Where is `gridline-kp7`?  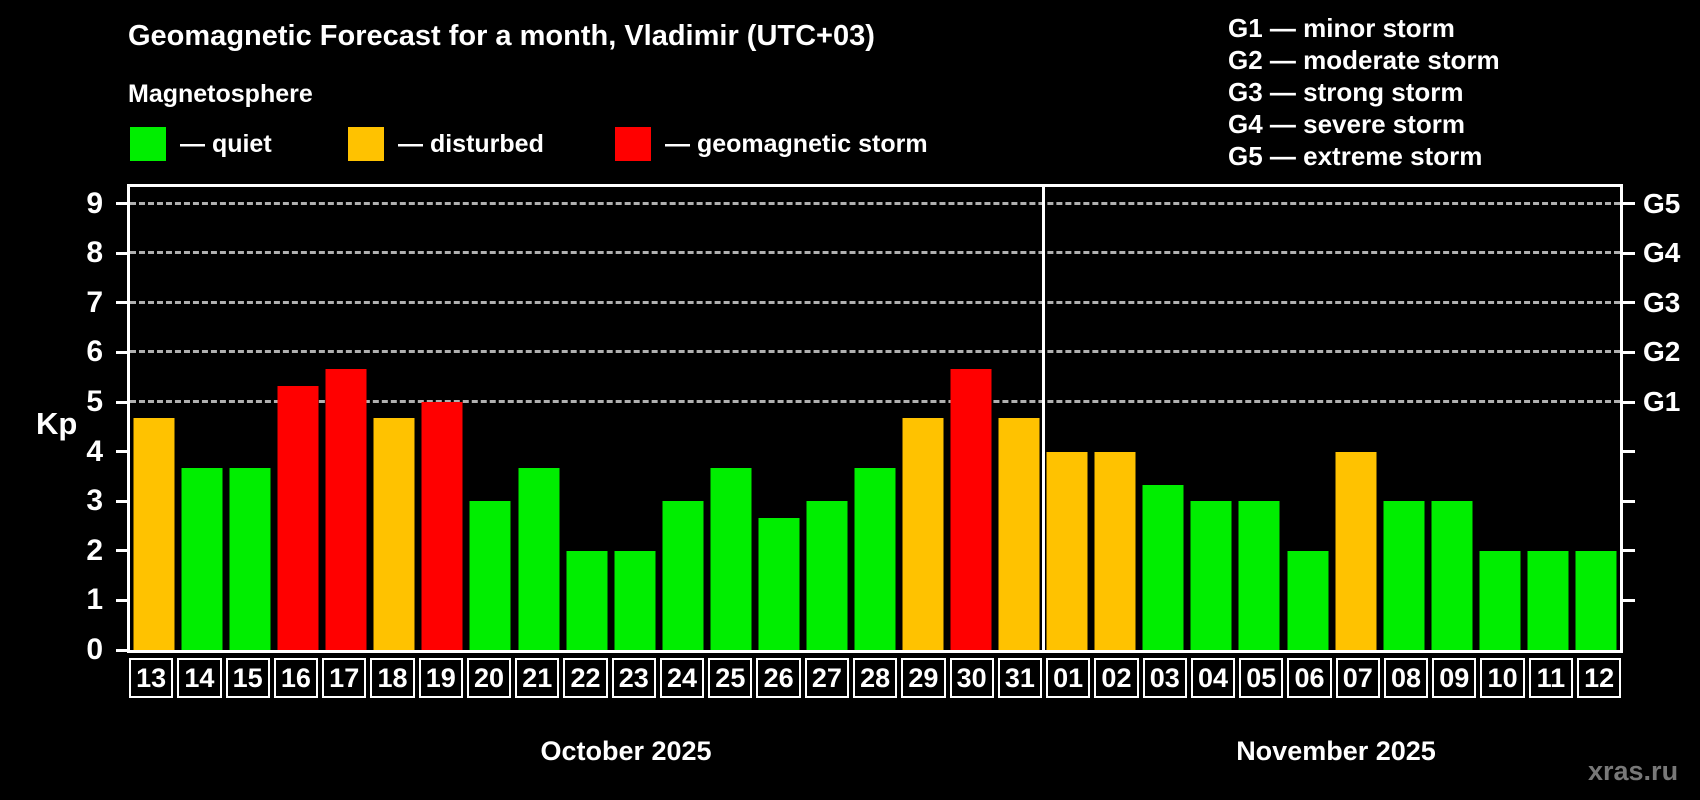 gridline-kp7 is located at coordinates (875, 302).